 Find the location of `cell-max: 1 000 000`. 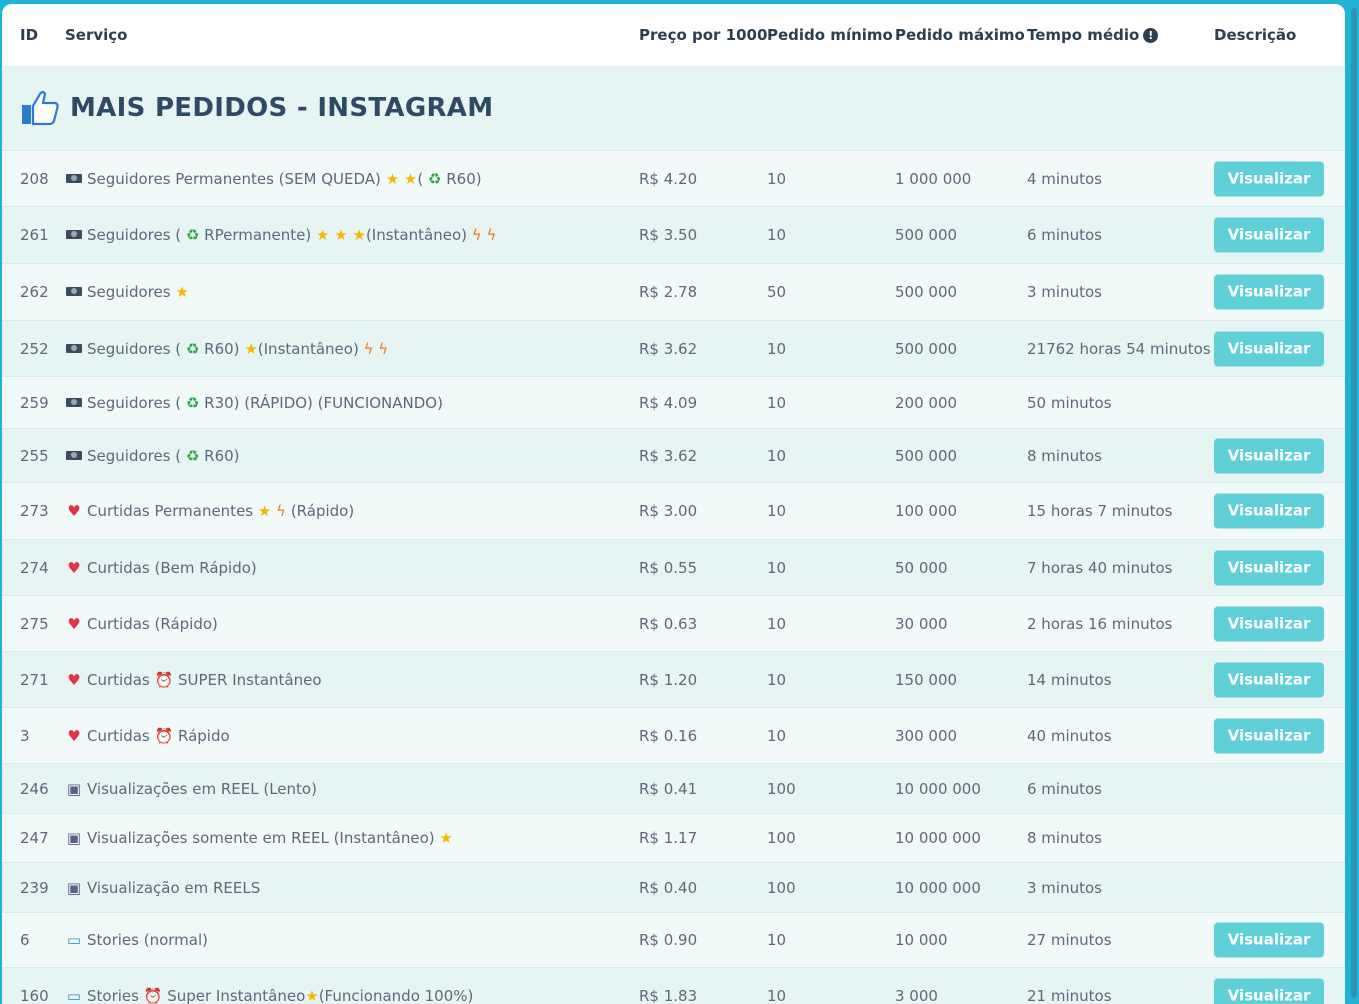

cell-max: 1 000 000 is located at coordinates (933, 179).